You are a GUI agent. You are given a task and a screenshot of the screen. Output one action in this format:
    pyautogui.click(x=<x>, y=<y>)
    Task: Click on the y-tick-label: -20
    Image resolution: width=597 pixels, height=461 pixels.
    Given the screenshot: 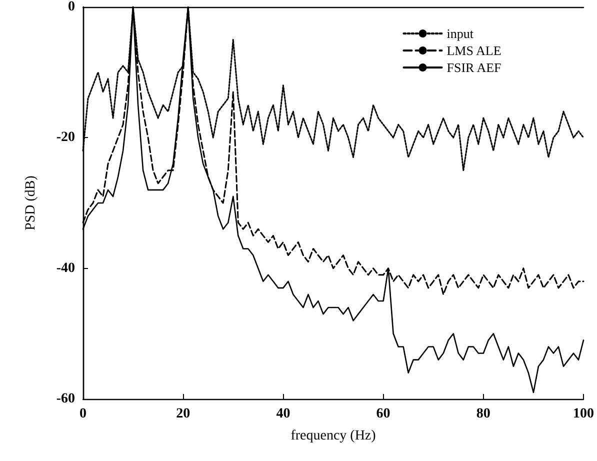 What is the action you would take?
    pyautogui.click(x=65, y=138)
    